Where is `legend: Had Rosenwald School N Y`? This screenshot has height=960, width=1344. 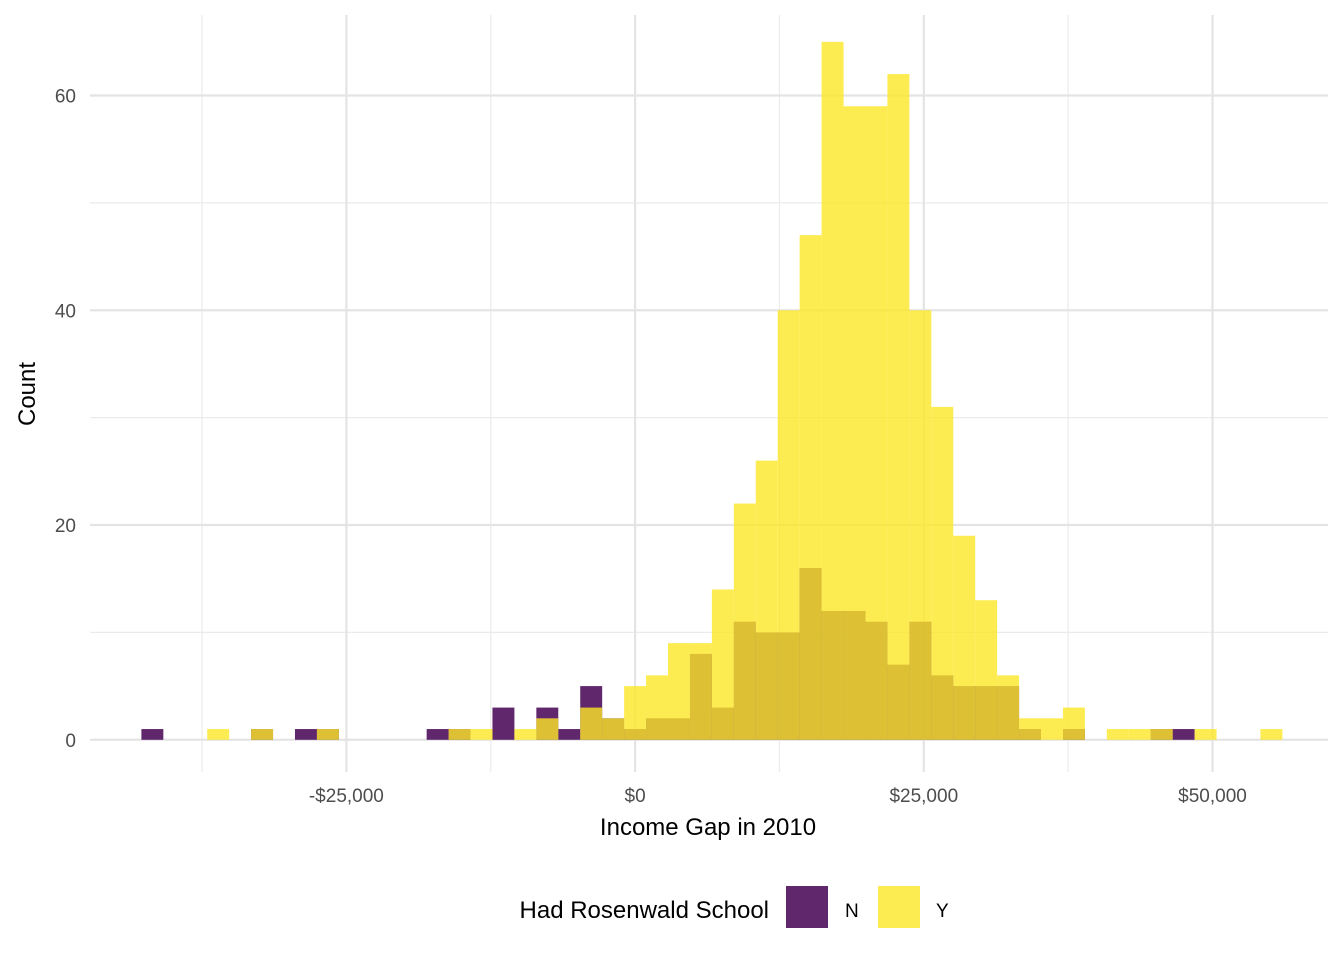 legend: Had Rosenwald School N Y is located at coordinates (734, 907).